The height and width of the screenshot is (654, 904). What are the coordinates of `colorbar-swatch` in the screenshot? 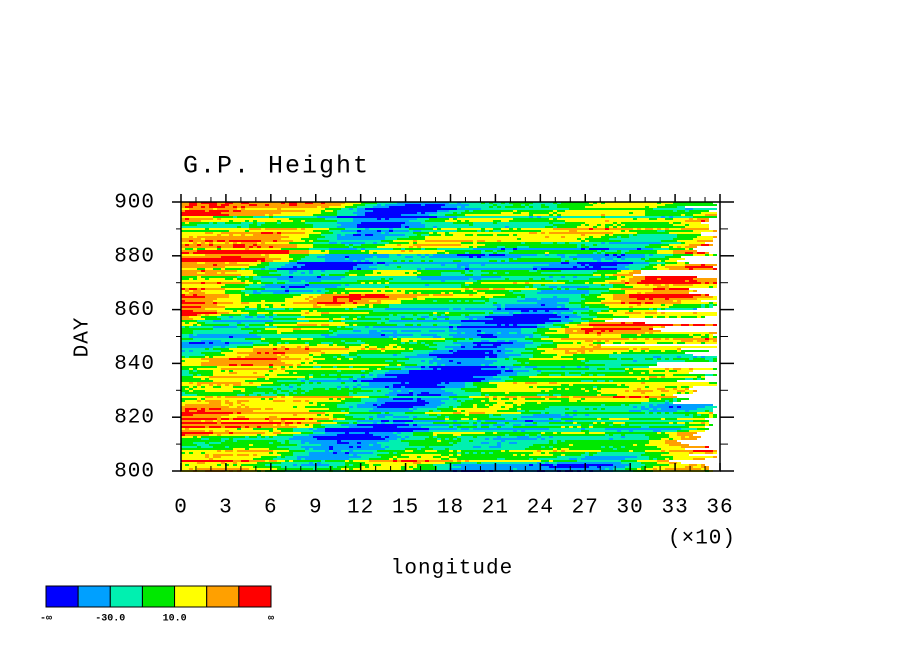 It's located at (62, 596).